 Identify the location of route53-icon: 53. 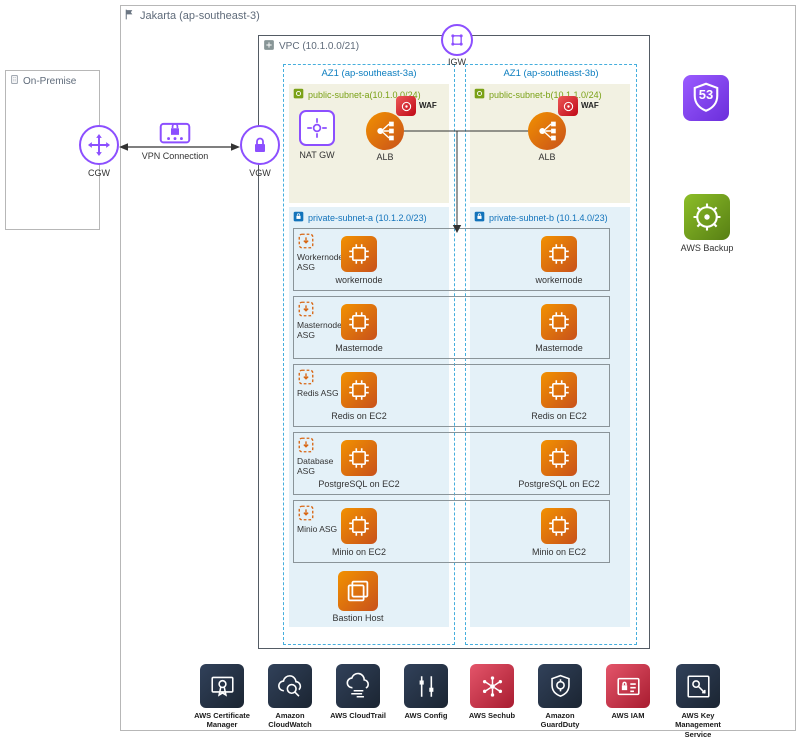
(706, 98).